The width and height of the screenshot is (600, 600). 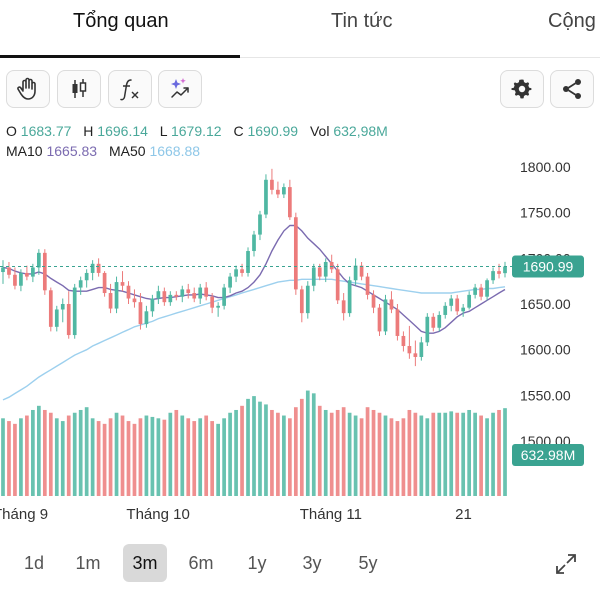 I want to click on volume-label: Vol, so click(x=319, y=131).